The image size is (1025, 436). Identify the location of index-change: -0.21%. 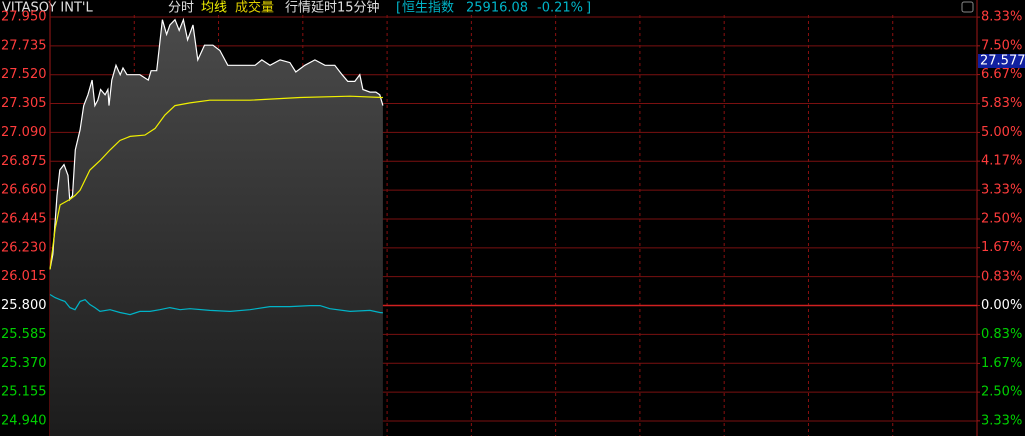
(560, 8).